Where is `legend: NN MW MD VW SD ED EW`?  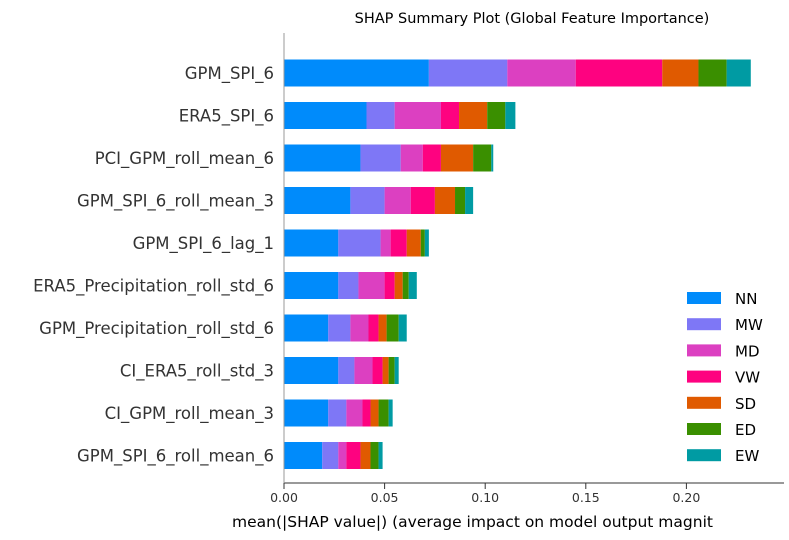 legend: NN MW MD VW SD ED EW is located at coordinates (725, 377).